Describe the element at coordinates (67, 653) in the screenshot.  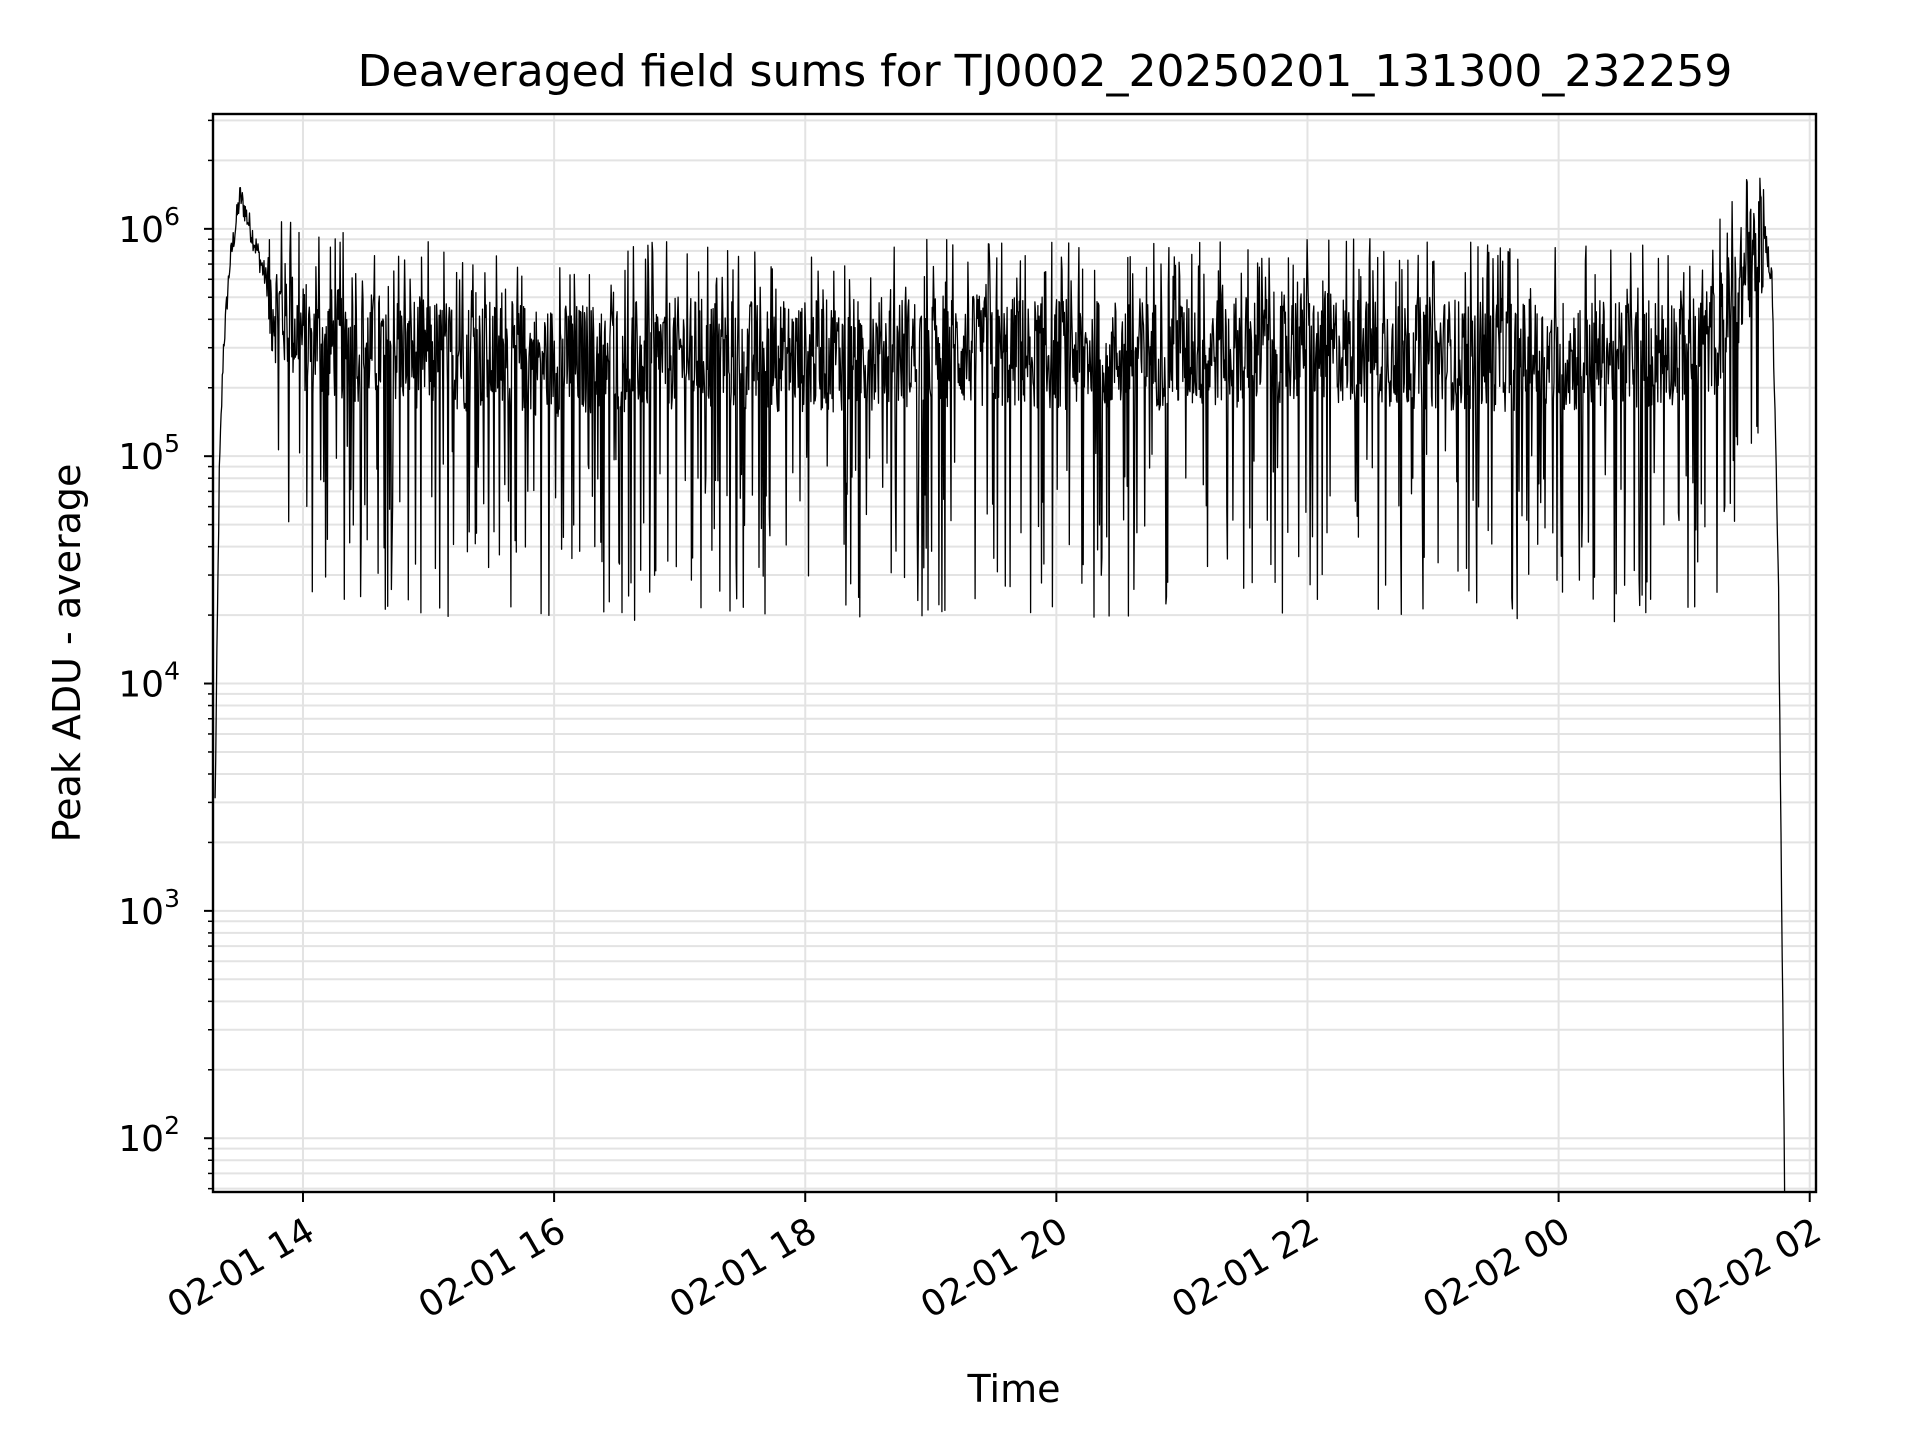
I see `y-axis-label: Peak ADU - average` at that location.